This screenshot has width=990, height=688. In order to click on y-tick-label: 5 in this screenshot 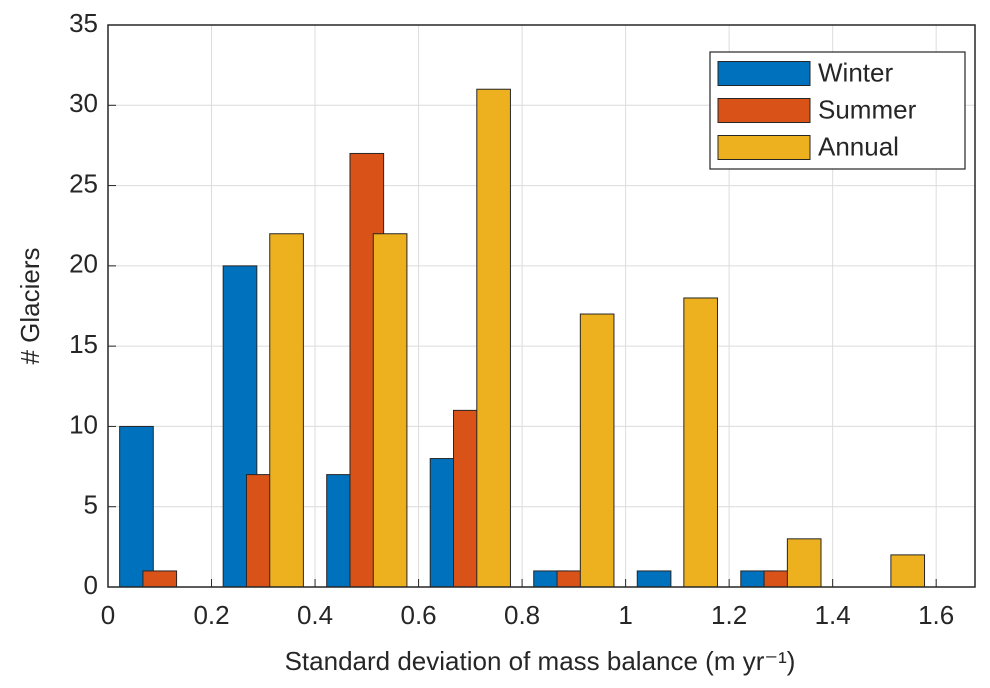, I will do `click(91, 505)`.